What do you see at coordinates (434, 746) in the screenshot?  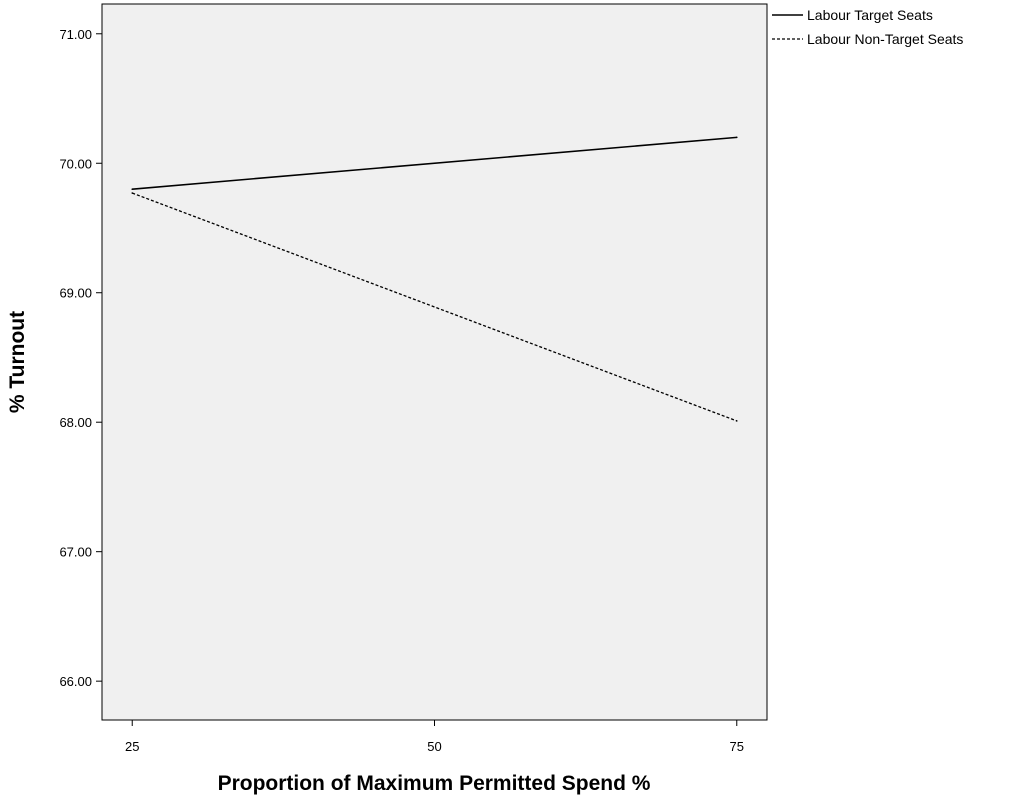 I see `x-tick-label: 50` at bounding box center [434, 746].